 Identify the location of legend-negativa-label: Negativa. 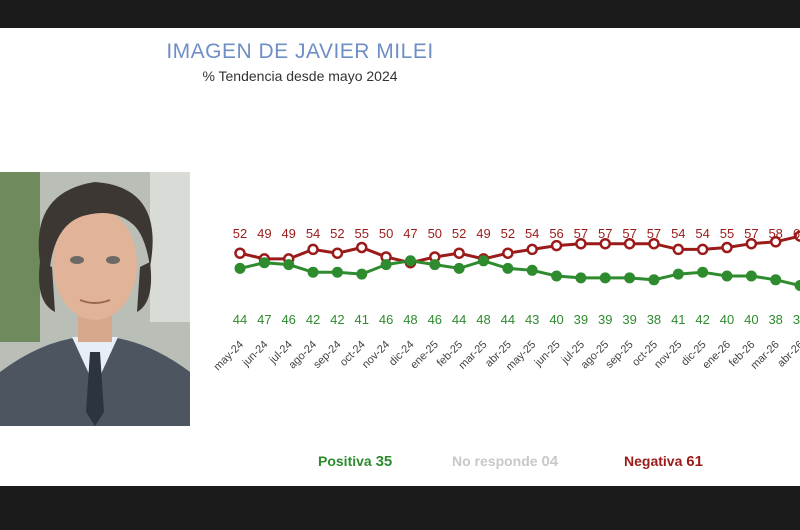
(653, 461).